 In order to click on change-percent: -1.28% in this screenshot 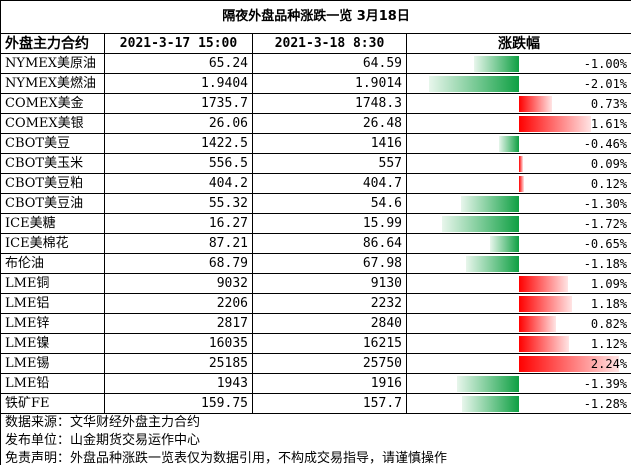, I will do `click(605, 404)`.